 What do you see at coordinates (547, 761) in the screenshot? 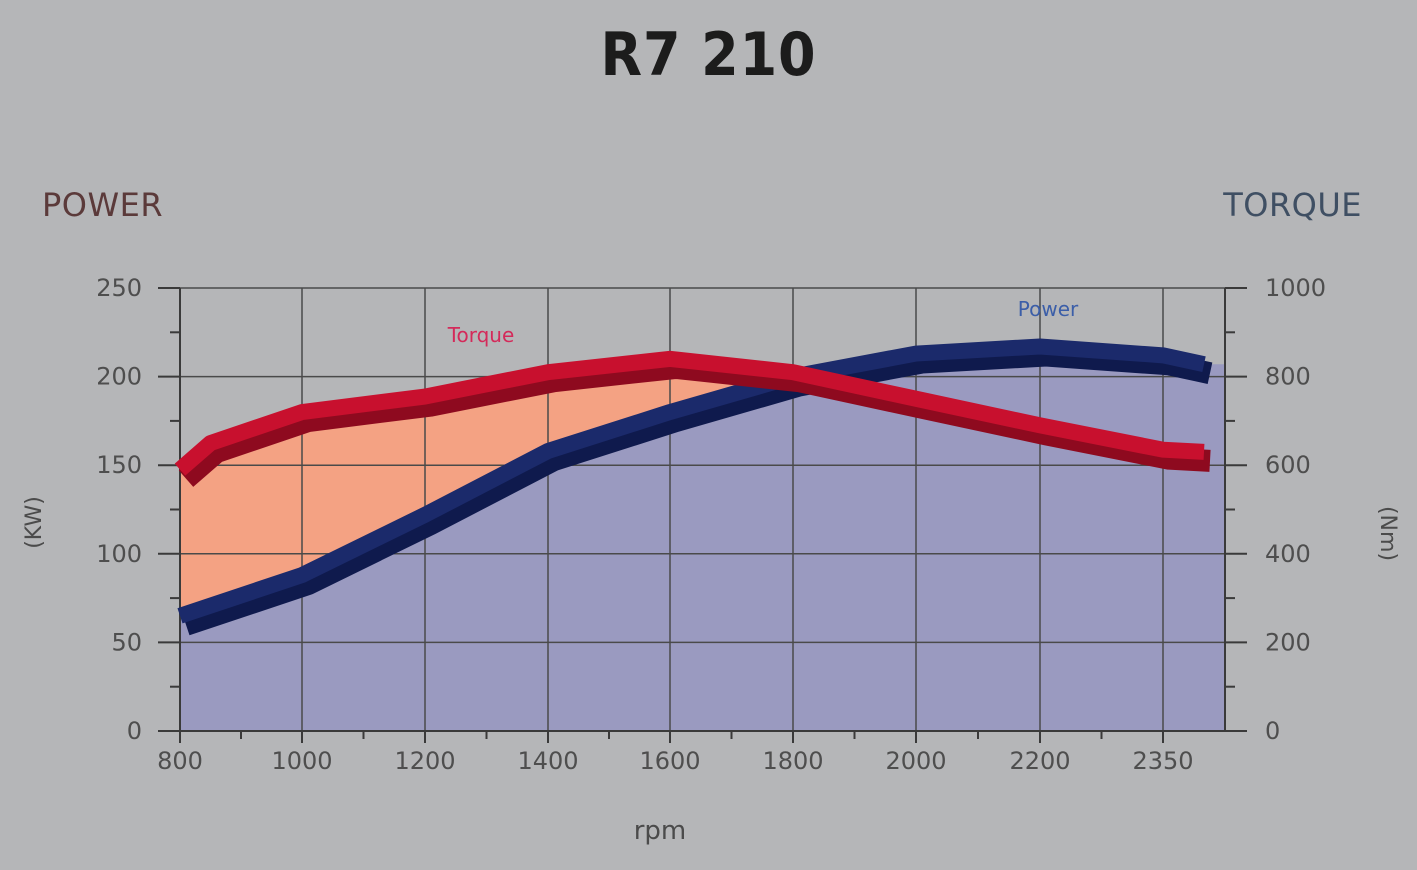
I see `x-tick-label: 1400` at bounding box center [547, 761].